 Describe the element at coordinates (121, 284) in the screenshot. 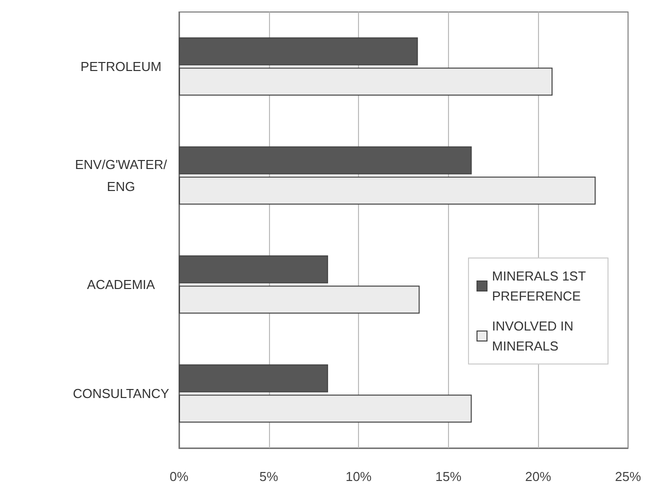

I see `y-tick-label: ACADEMIA` at that location.